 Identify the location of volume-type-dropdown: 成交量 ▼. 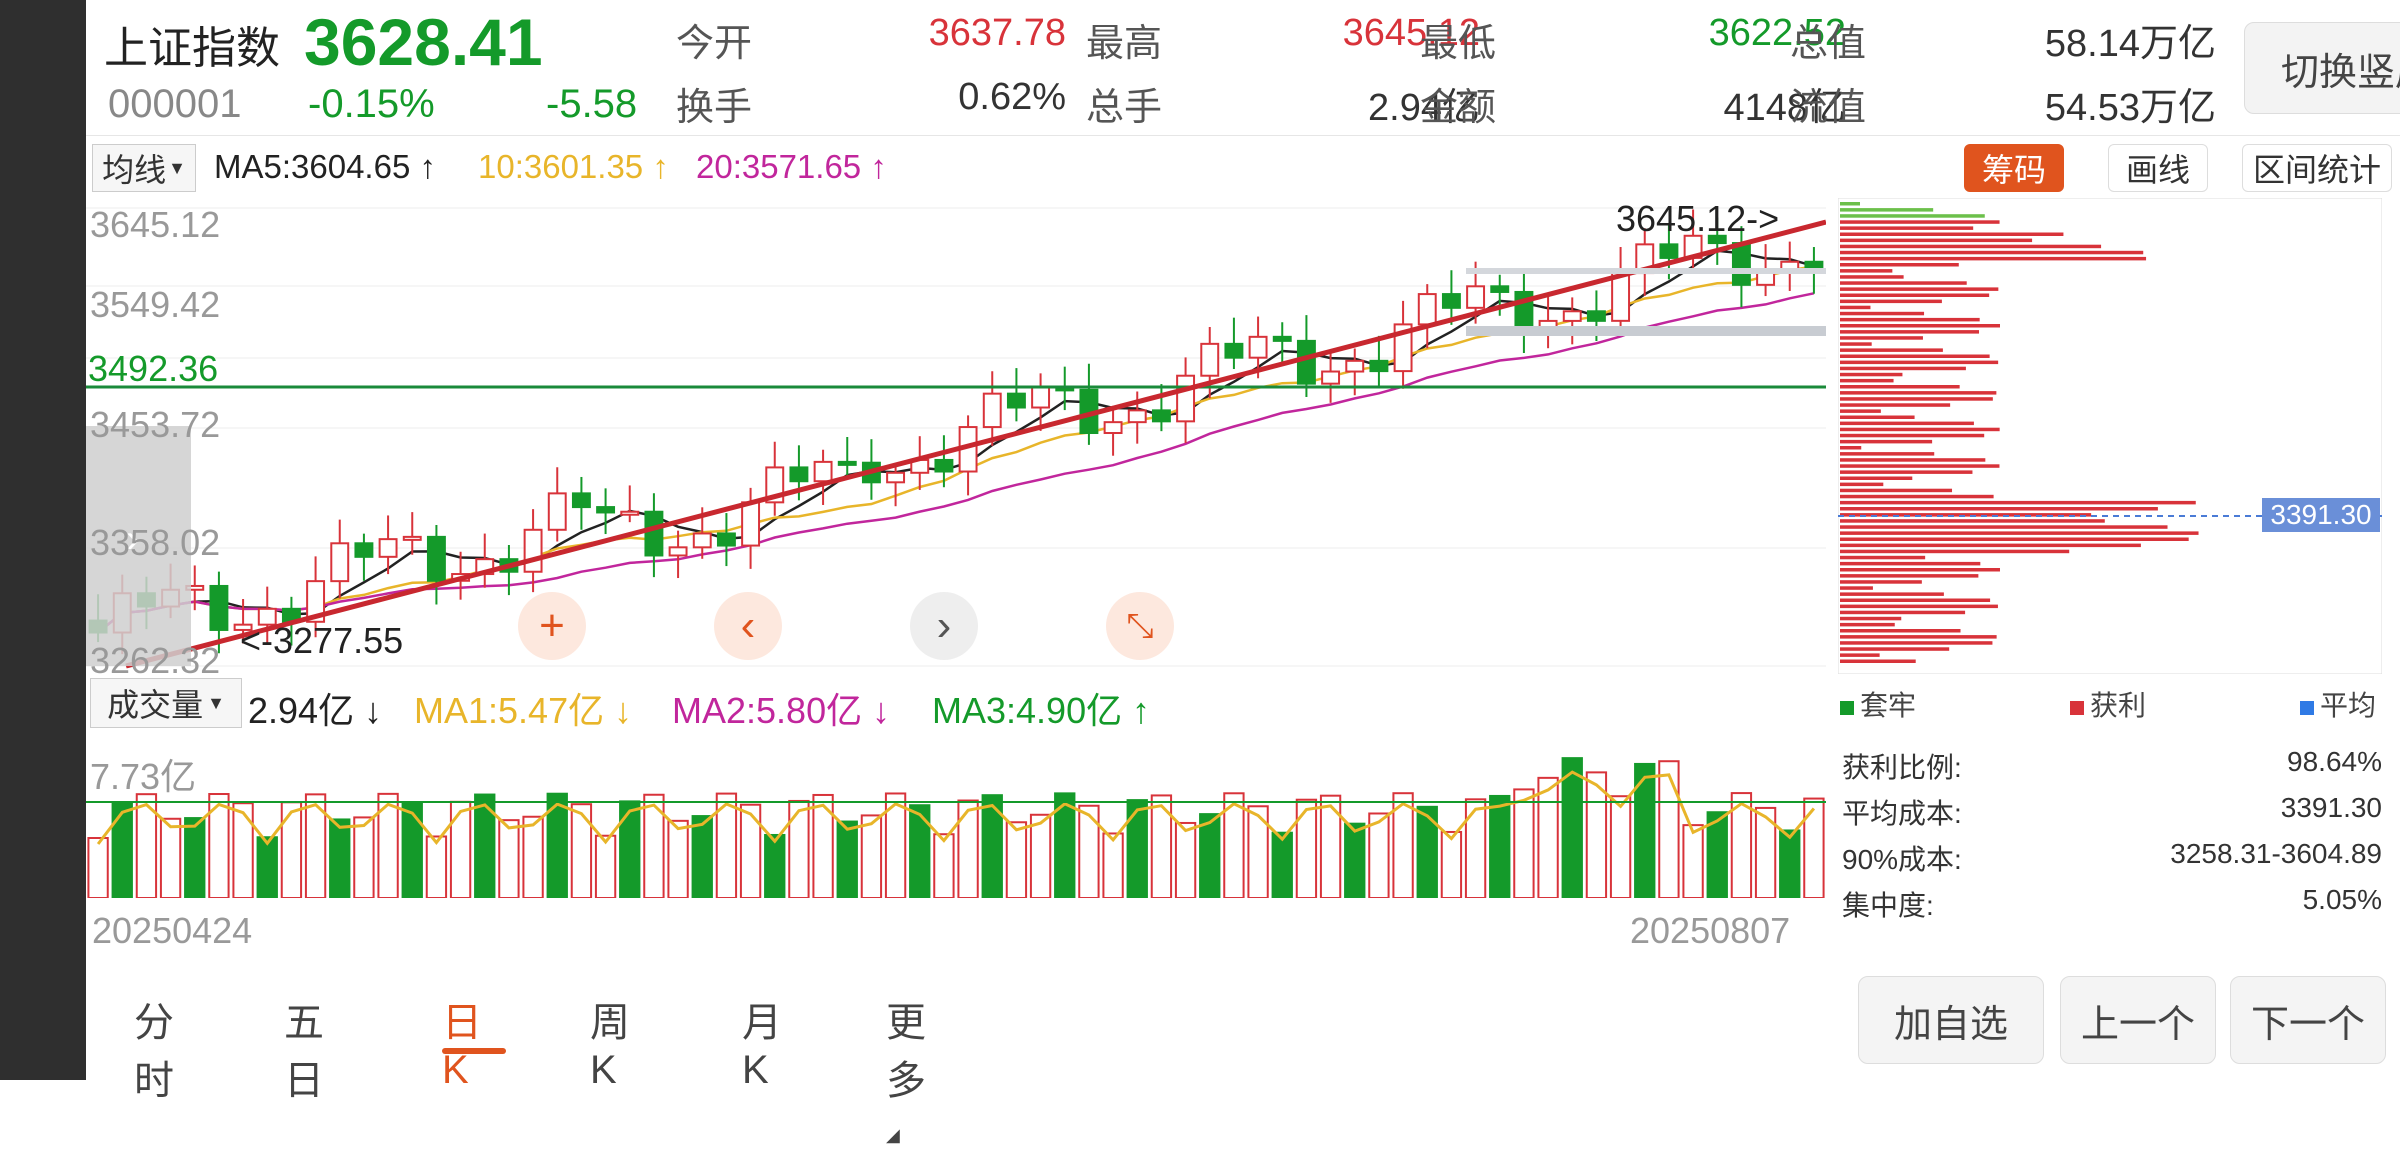
(166, 703).